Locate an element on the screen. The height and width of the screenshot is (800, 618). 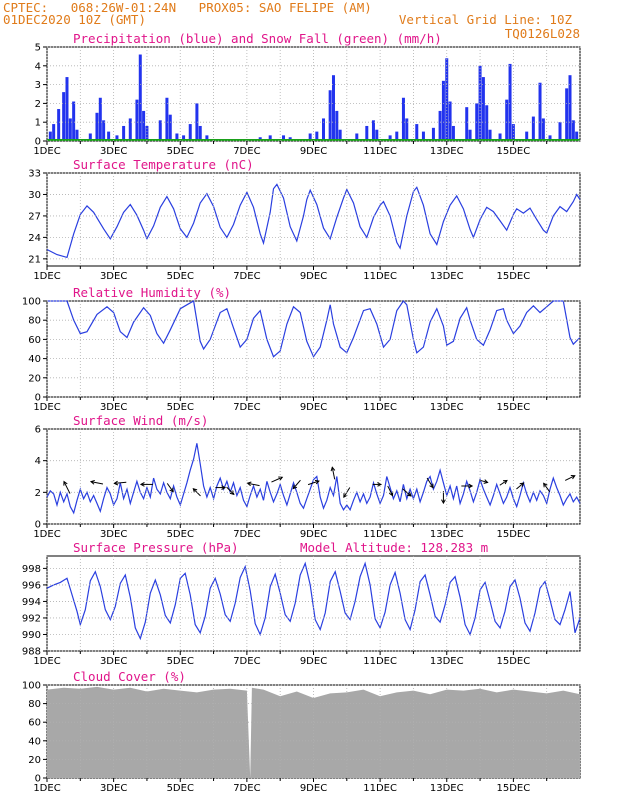
header-datetime: 01DEC2020 10Z (GMT) is located at coordinates (74, 19).